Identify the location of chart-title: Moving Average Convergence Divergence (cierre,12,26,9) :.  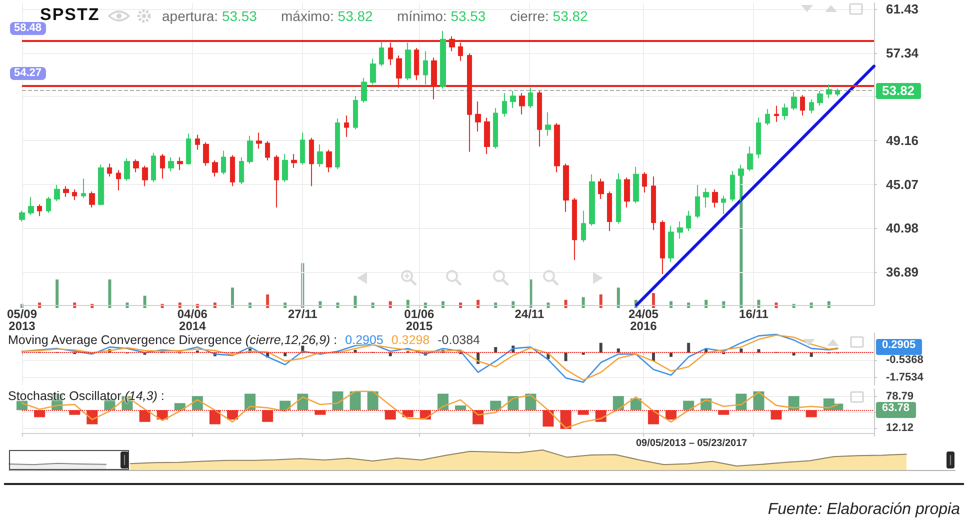
(173, 340).